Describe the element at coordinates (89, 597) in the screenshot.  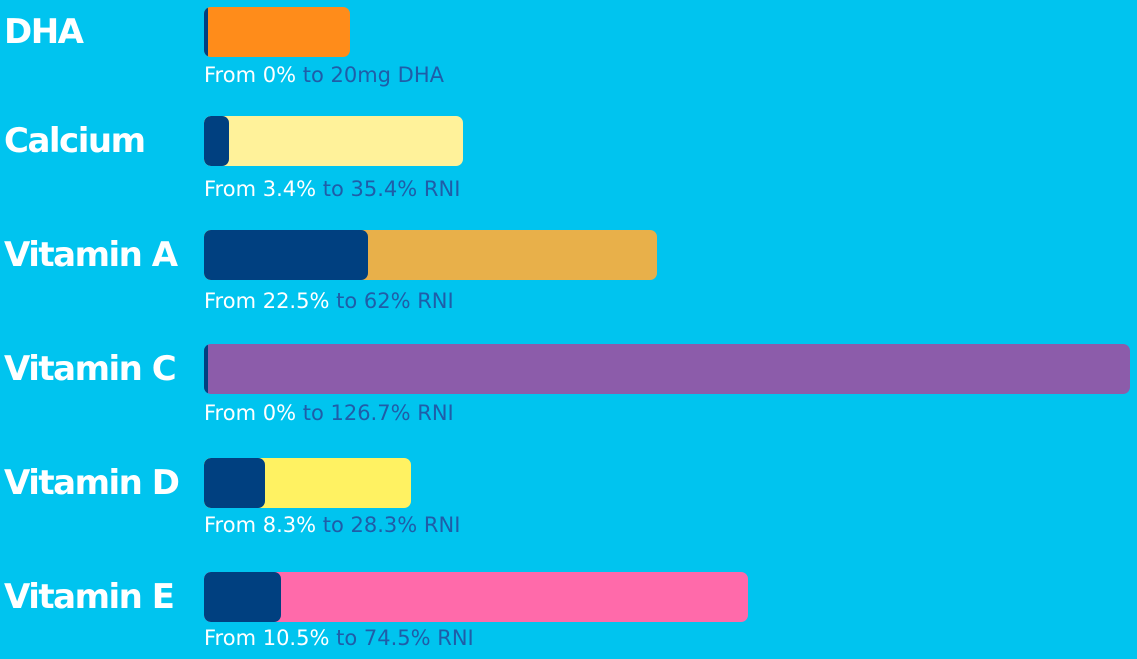
I see `row-label-vitamin-e: Vitamin E` at that location.